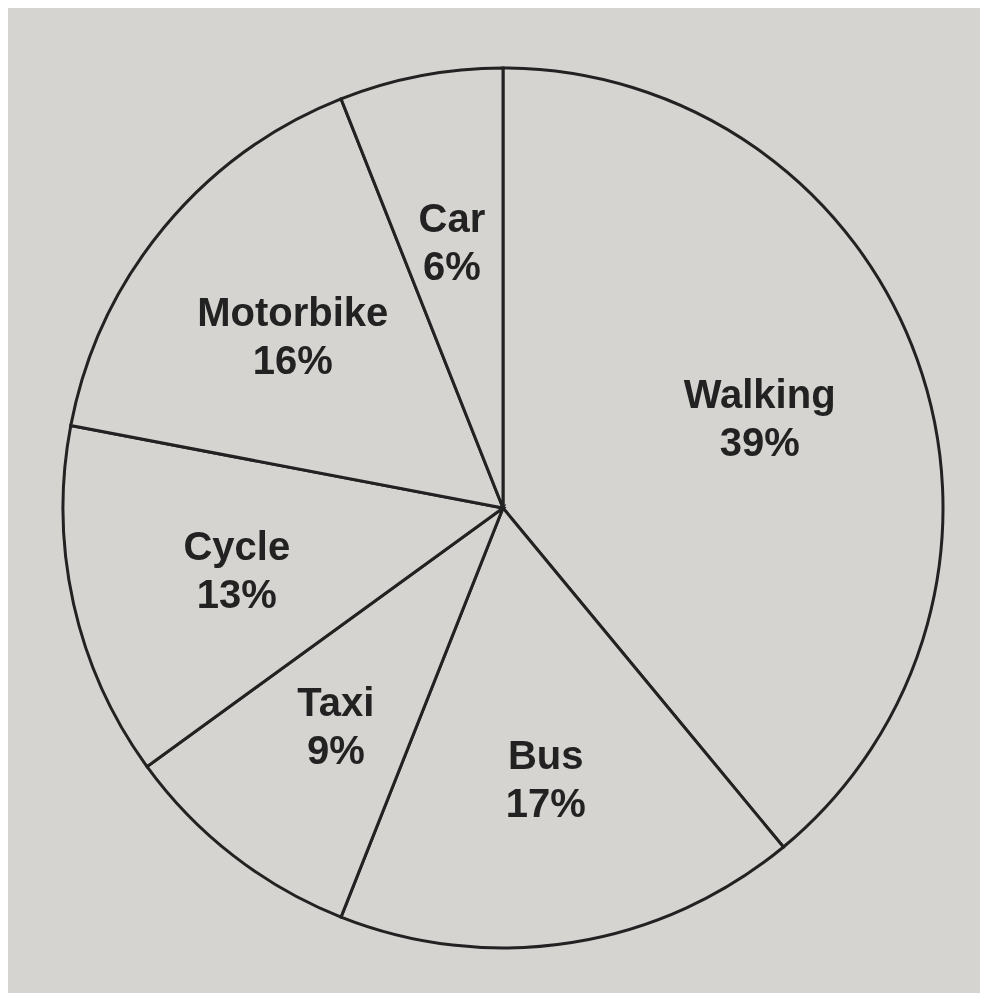  I want to click on slice-label: Taxi, so click(336, 701).